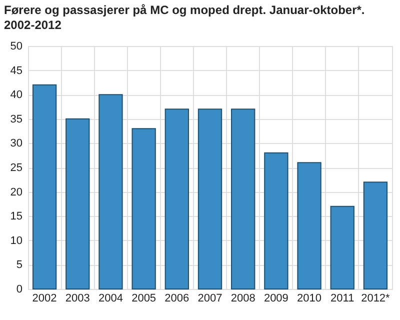  Describe the element at coordinates (243, 298) in the screenshot. I see `x-tick-label: 2008` at that location.